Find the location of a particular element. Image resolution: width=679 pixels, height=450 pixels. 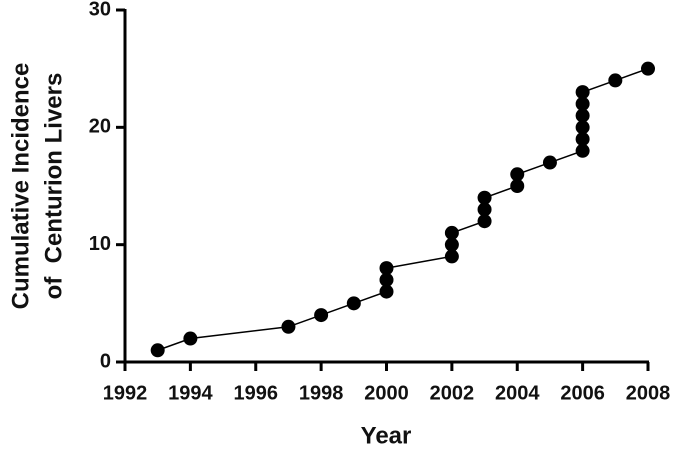

x-tick-label: 1998 is located at coordinates (321, 393).